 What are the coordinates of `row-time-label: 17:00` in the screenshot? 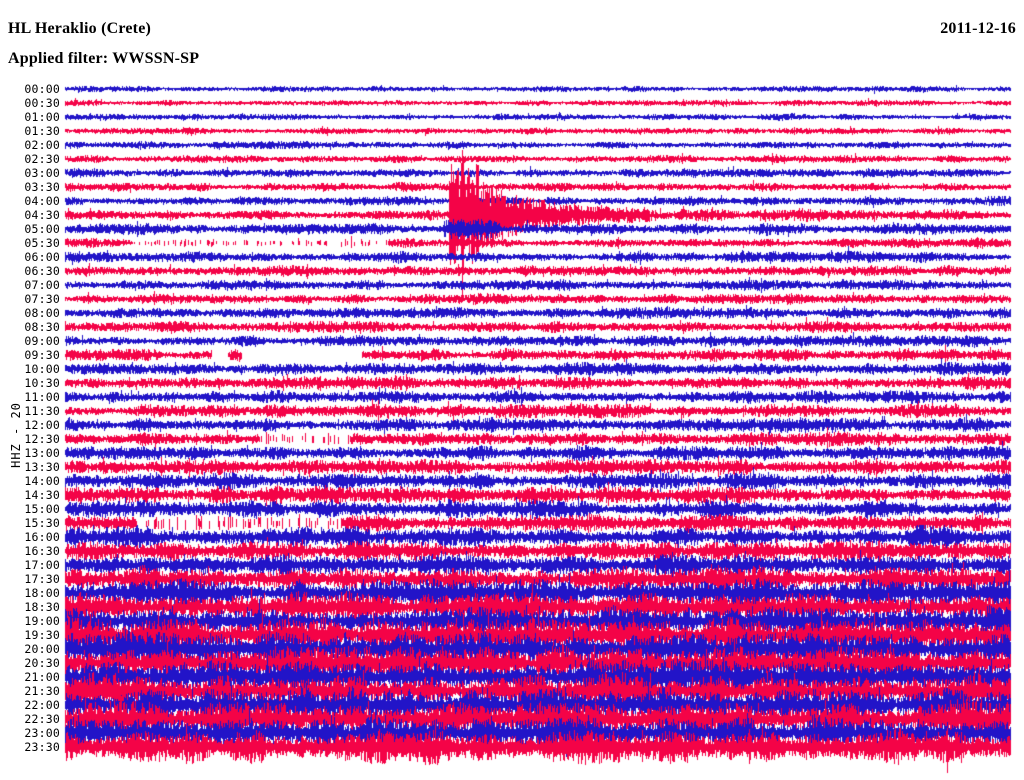 It's located at (42, 565).